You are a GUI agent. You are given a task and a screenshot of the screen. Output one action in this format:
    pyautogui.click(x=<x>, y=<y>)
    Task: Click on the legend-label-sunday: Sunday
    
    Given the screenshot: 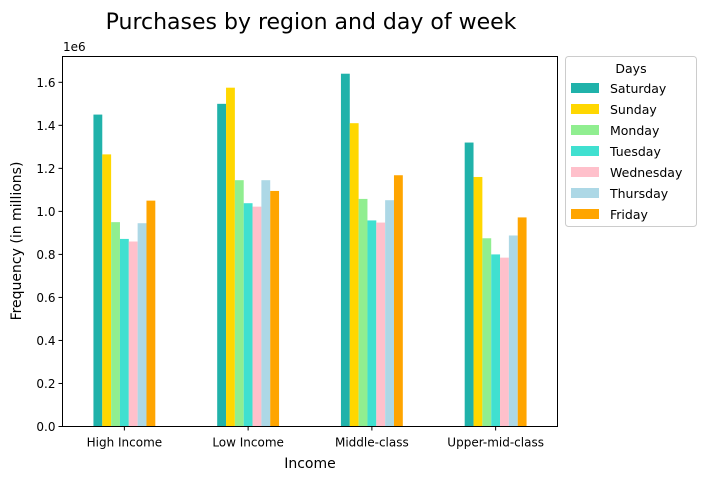 What is the action you would take?
    pyautogui.click(x=633, y=109)
    